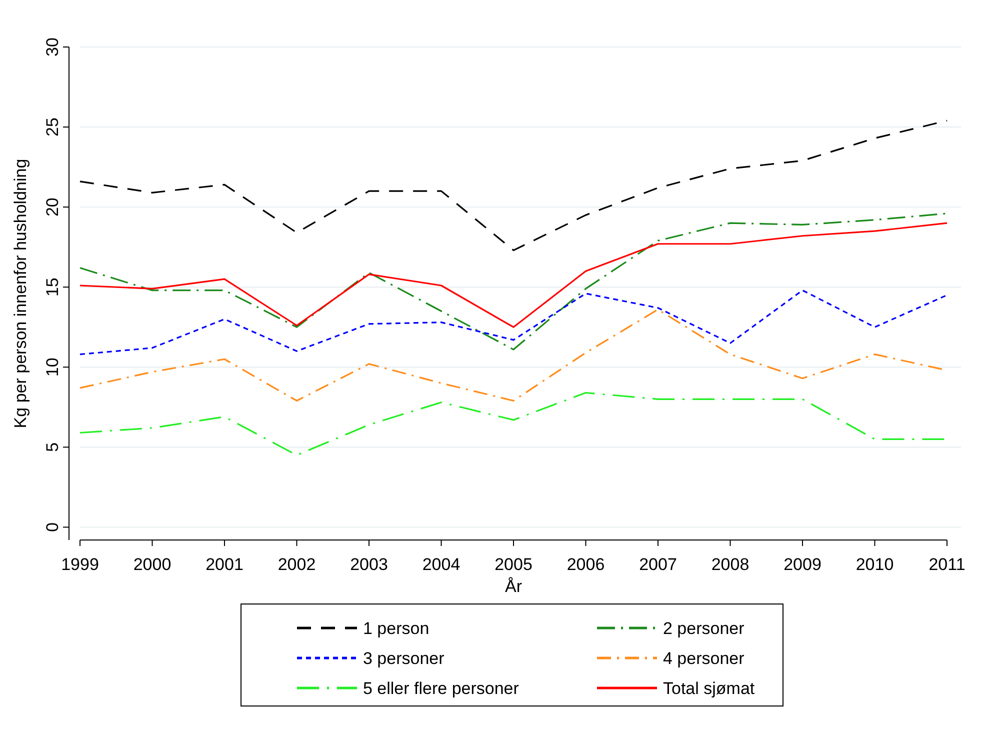  I want to click on x-tick-label: 2001, so click(225, 564).